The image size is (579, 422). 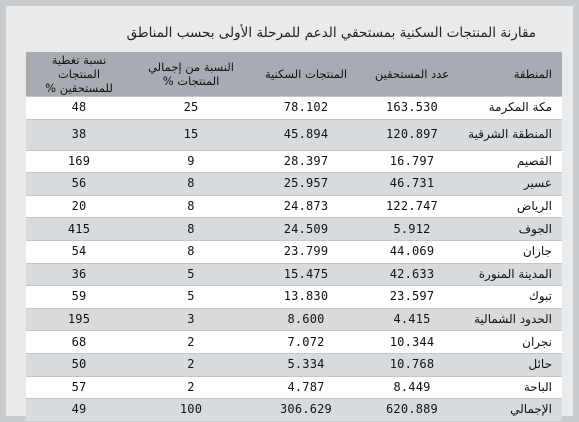 I want to click on table-row: عسير 46.731 25.957 8 56, so click(x=294, y=184).